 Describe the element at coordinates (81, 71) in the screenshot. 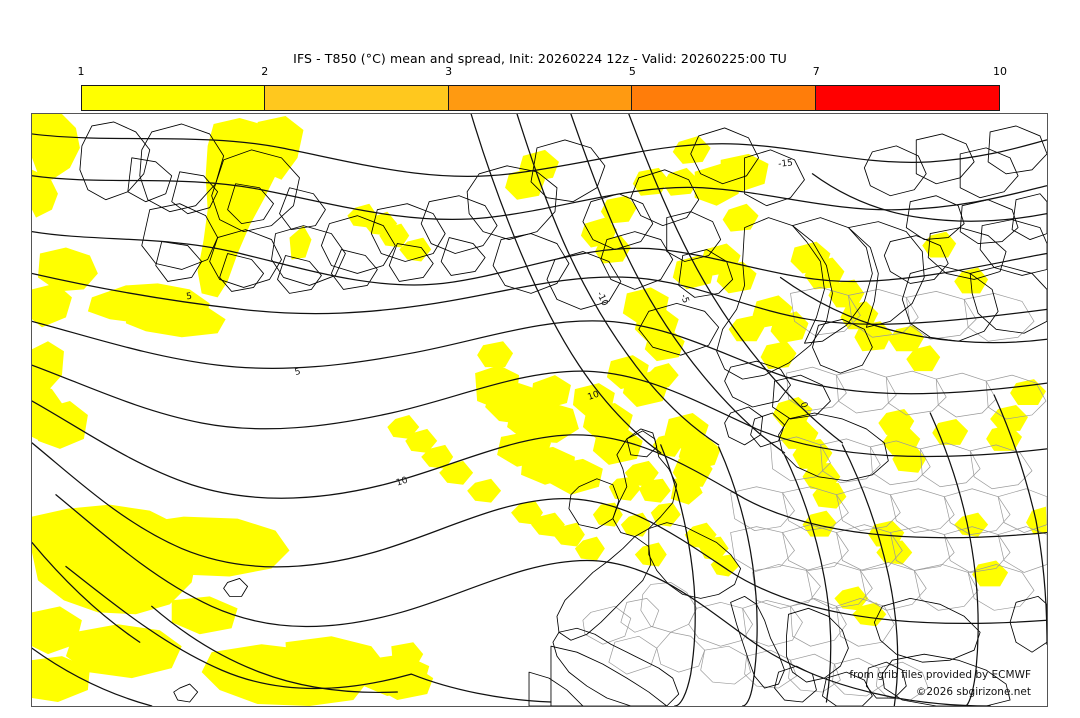

I see `colorbar-tick-1: 1` at that location.